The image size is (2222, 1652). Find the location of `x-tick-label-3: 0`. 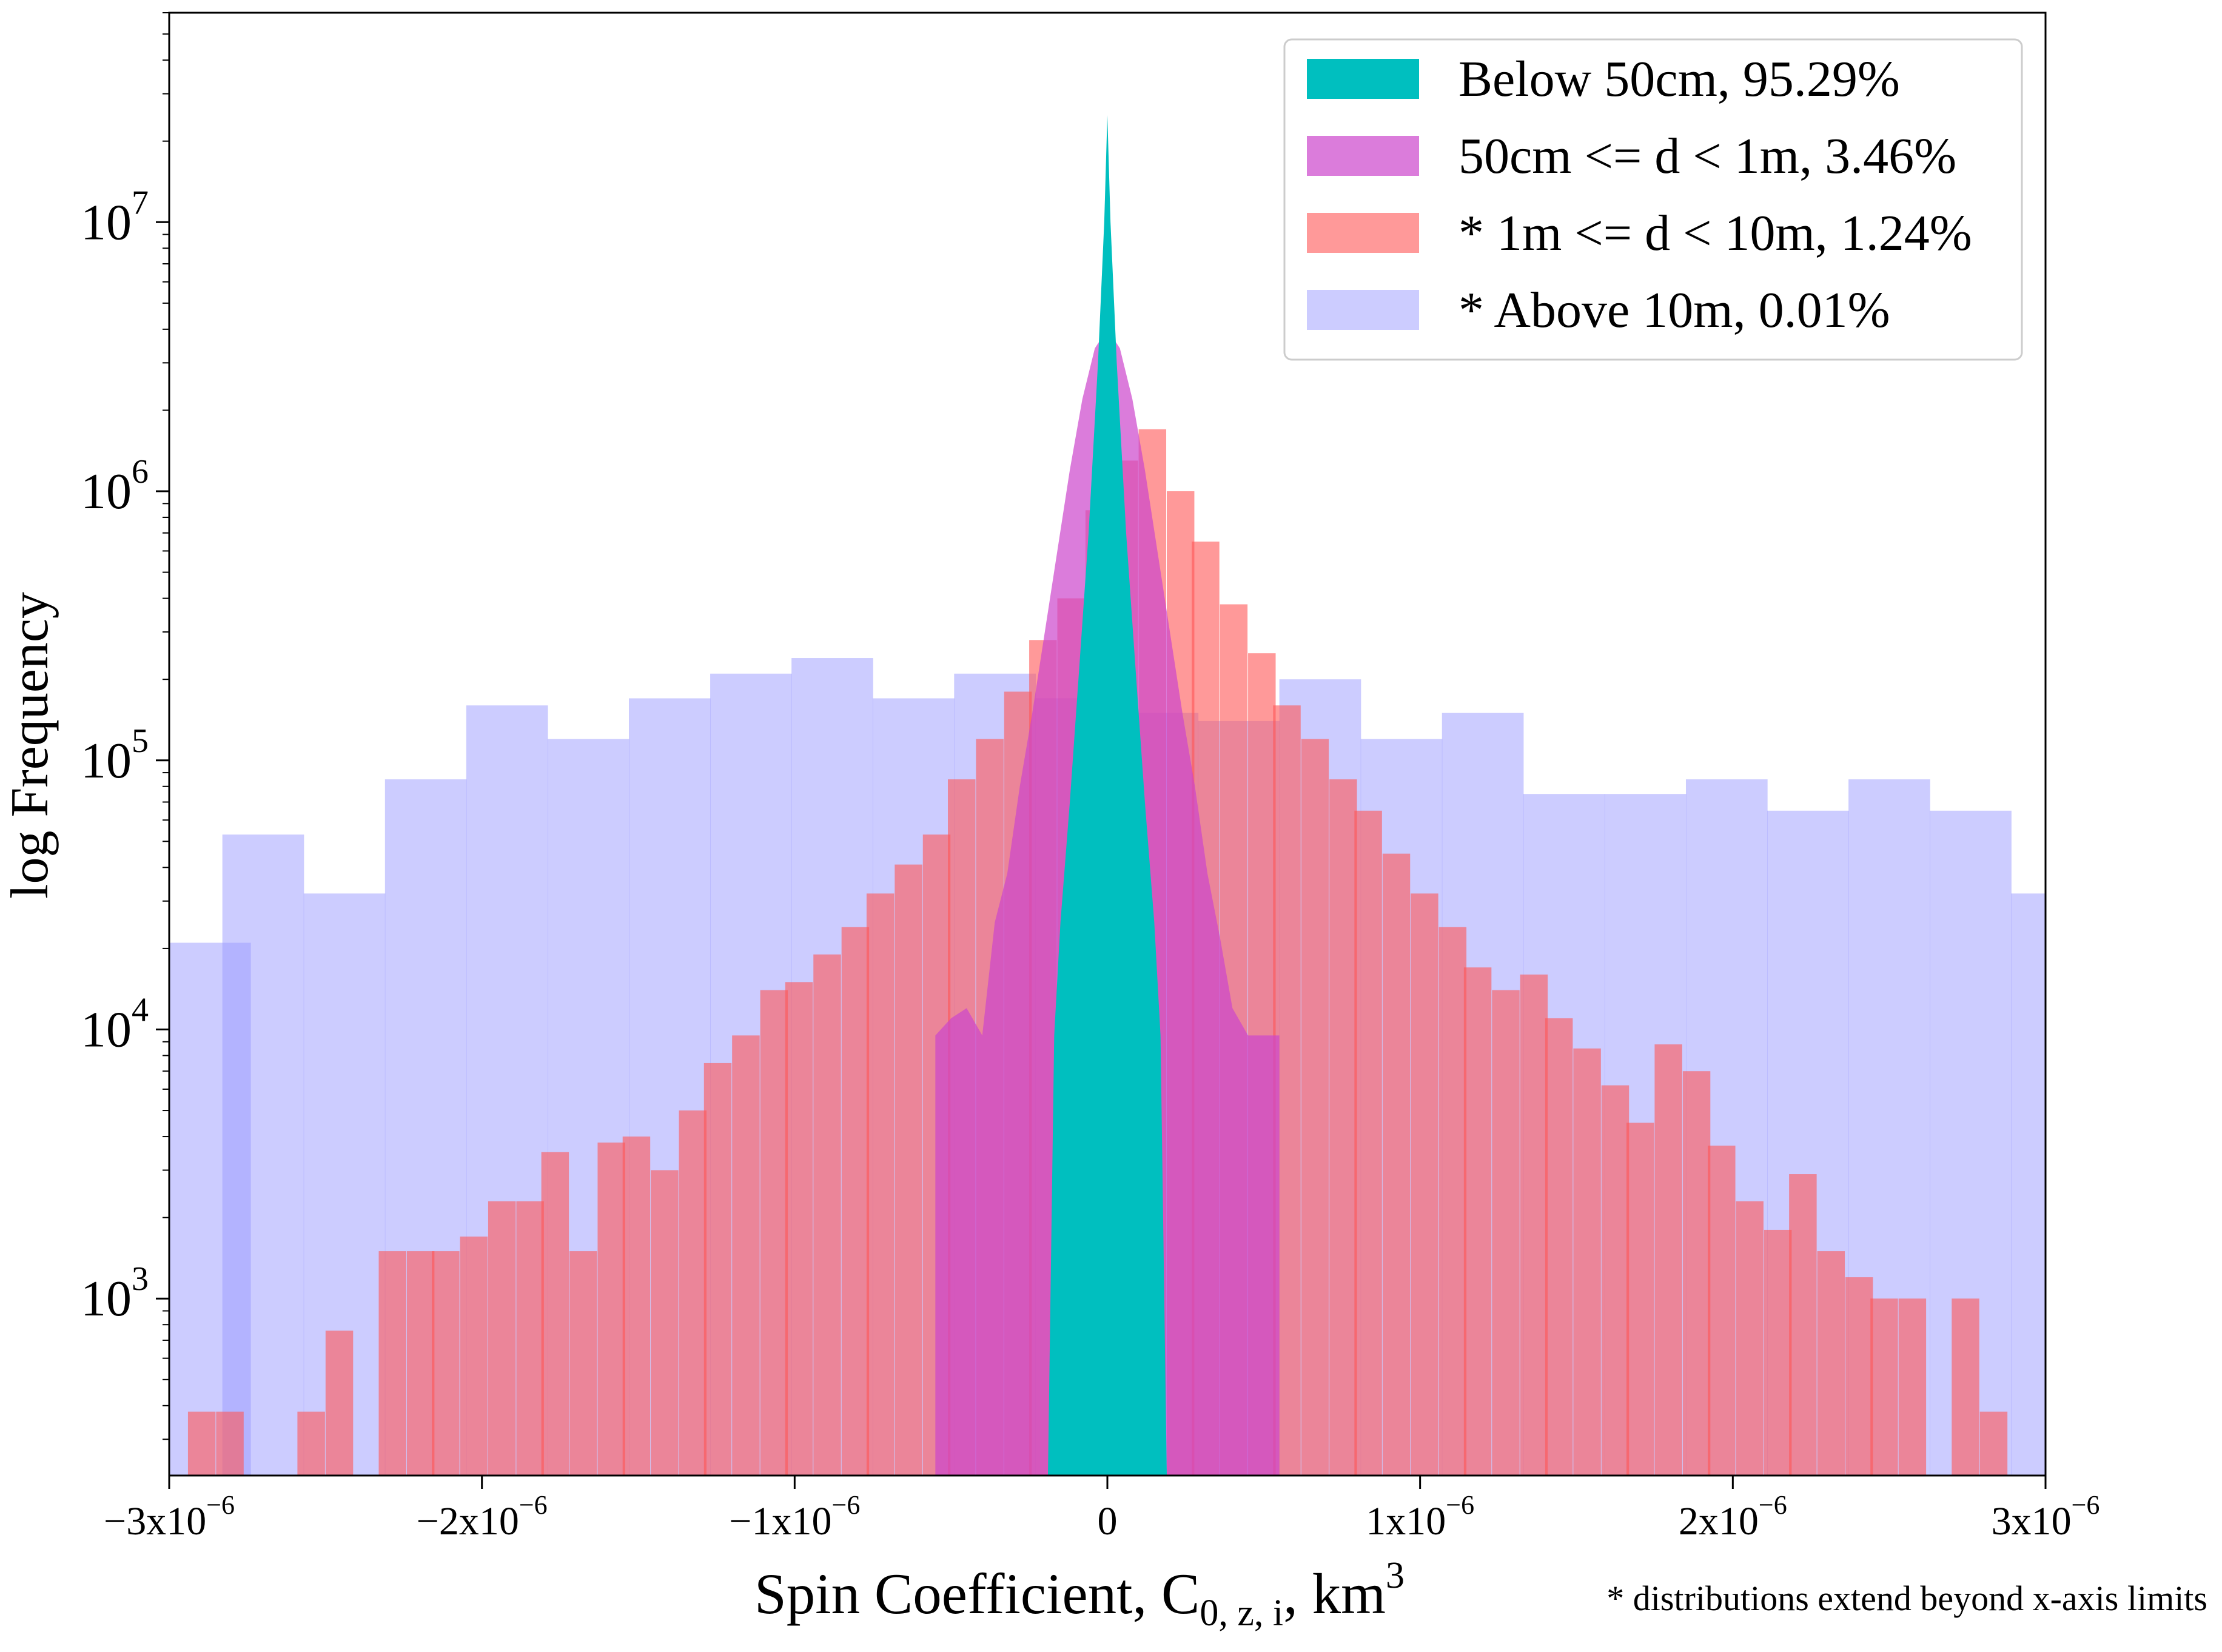

x-tick-label-3: 0 is located at coordinates (1108, 1521).